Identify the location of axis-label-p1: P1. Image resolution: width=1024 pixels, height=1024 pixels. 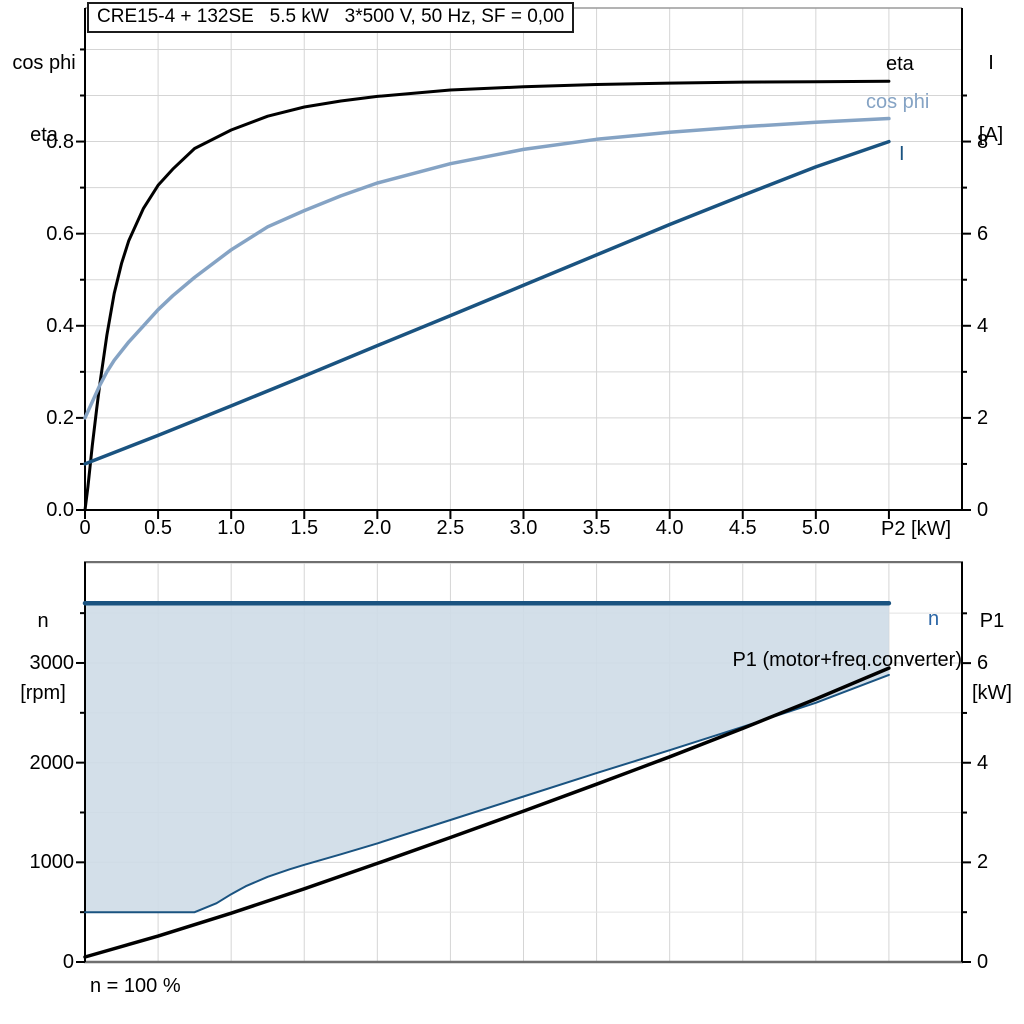
(992, 621).